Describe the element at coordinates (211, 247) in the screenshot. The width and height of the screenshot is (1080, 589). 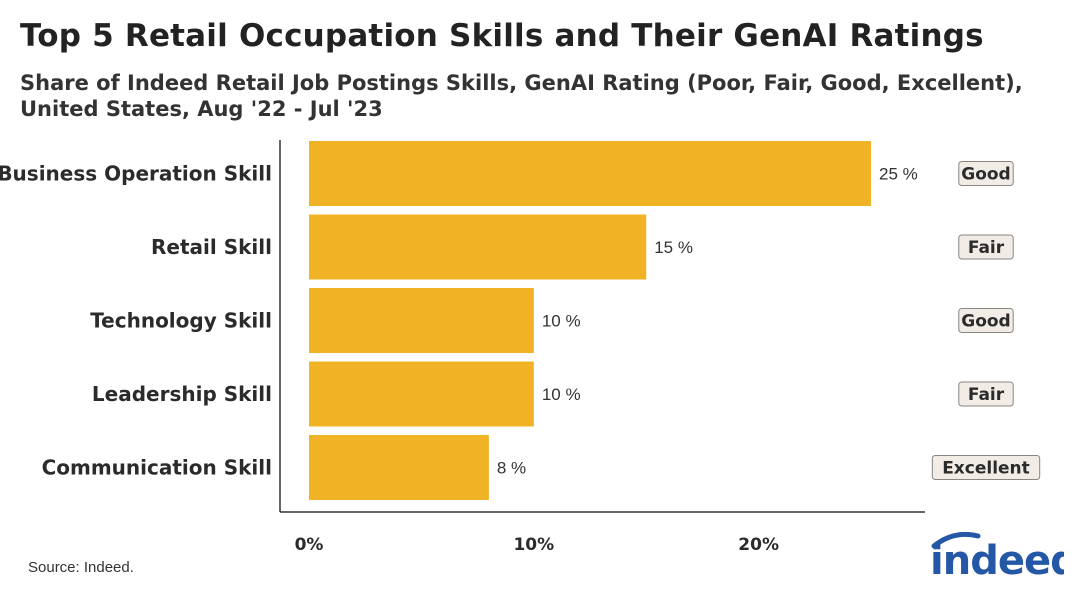
I see `category-label: Retail Skill` at that location.